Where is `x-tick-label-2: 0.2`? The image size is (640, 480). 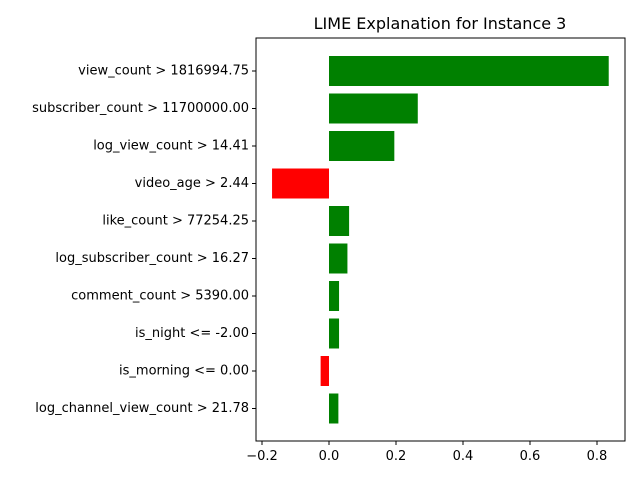 x-tick-label-2: 0.2 is located at coordinates (396, 456).